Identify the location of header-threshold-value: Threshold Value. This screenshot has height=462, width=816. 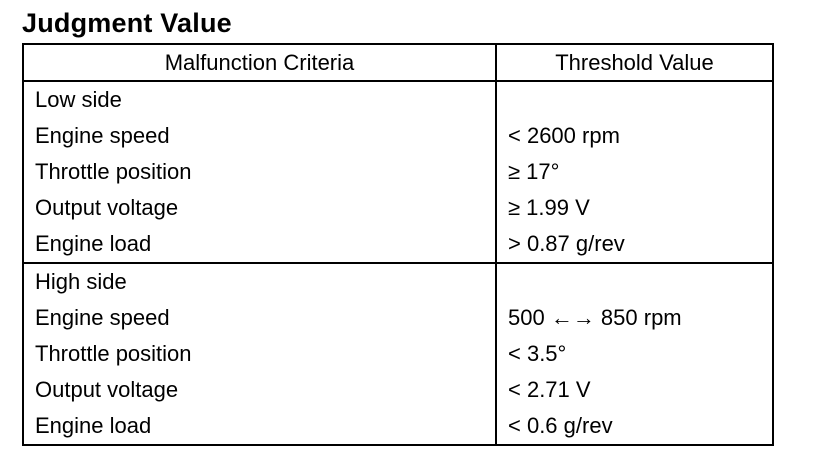
(634, 62).